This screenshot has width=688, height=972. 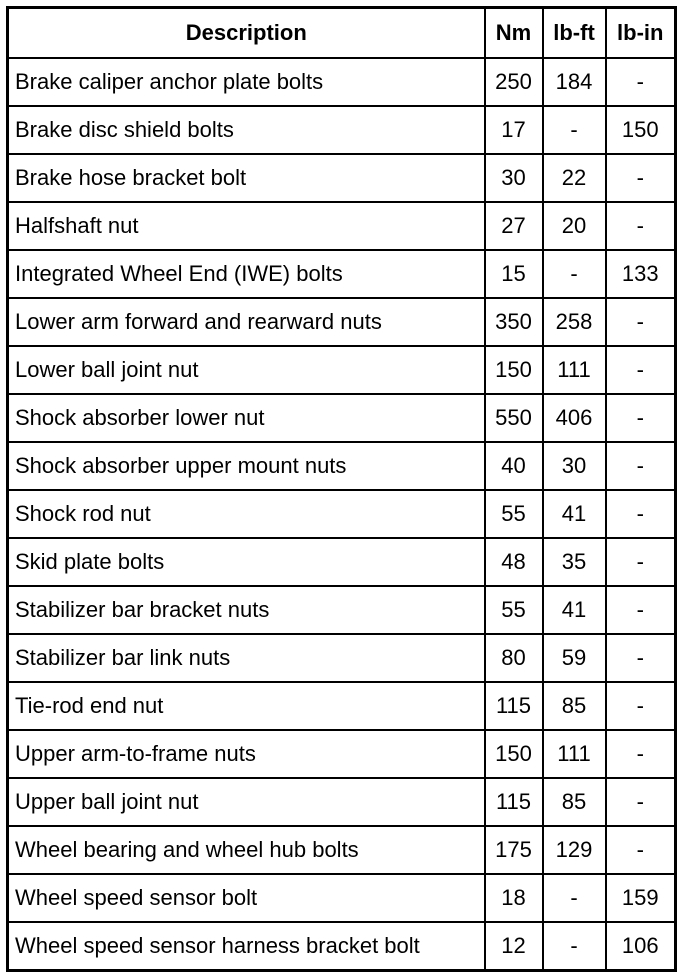 I want to click on value-cell: 184, so click(x=574, y=82).